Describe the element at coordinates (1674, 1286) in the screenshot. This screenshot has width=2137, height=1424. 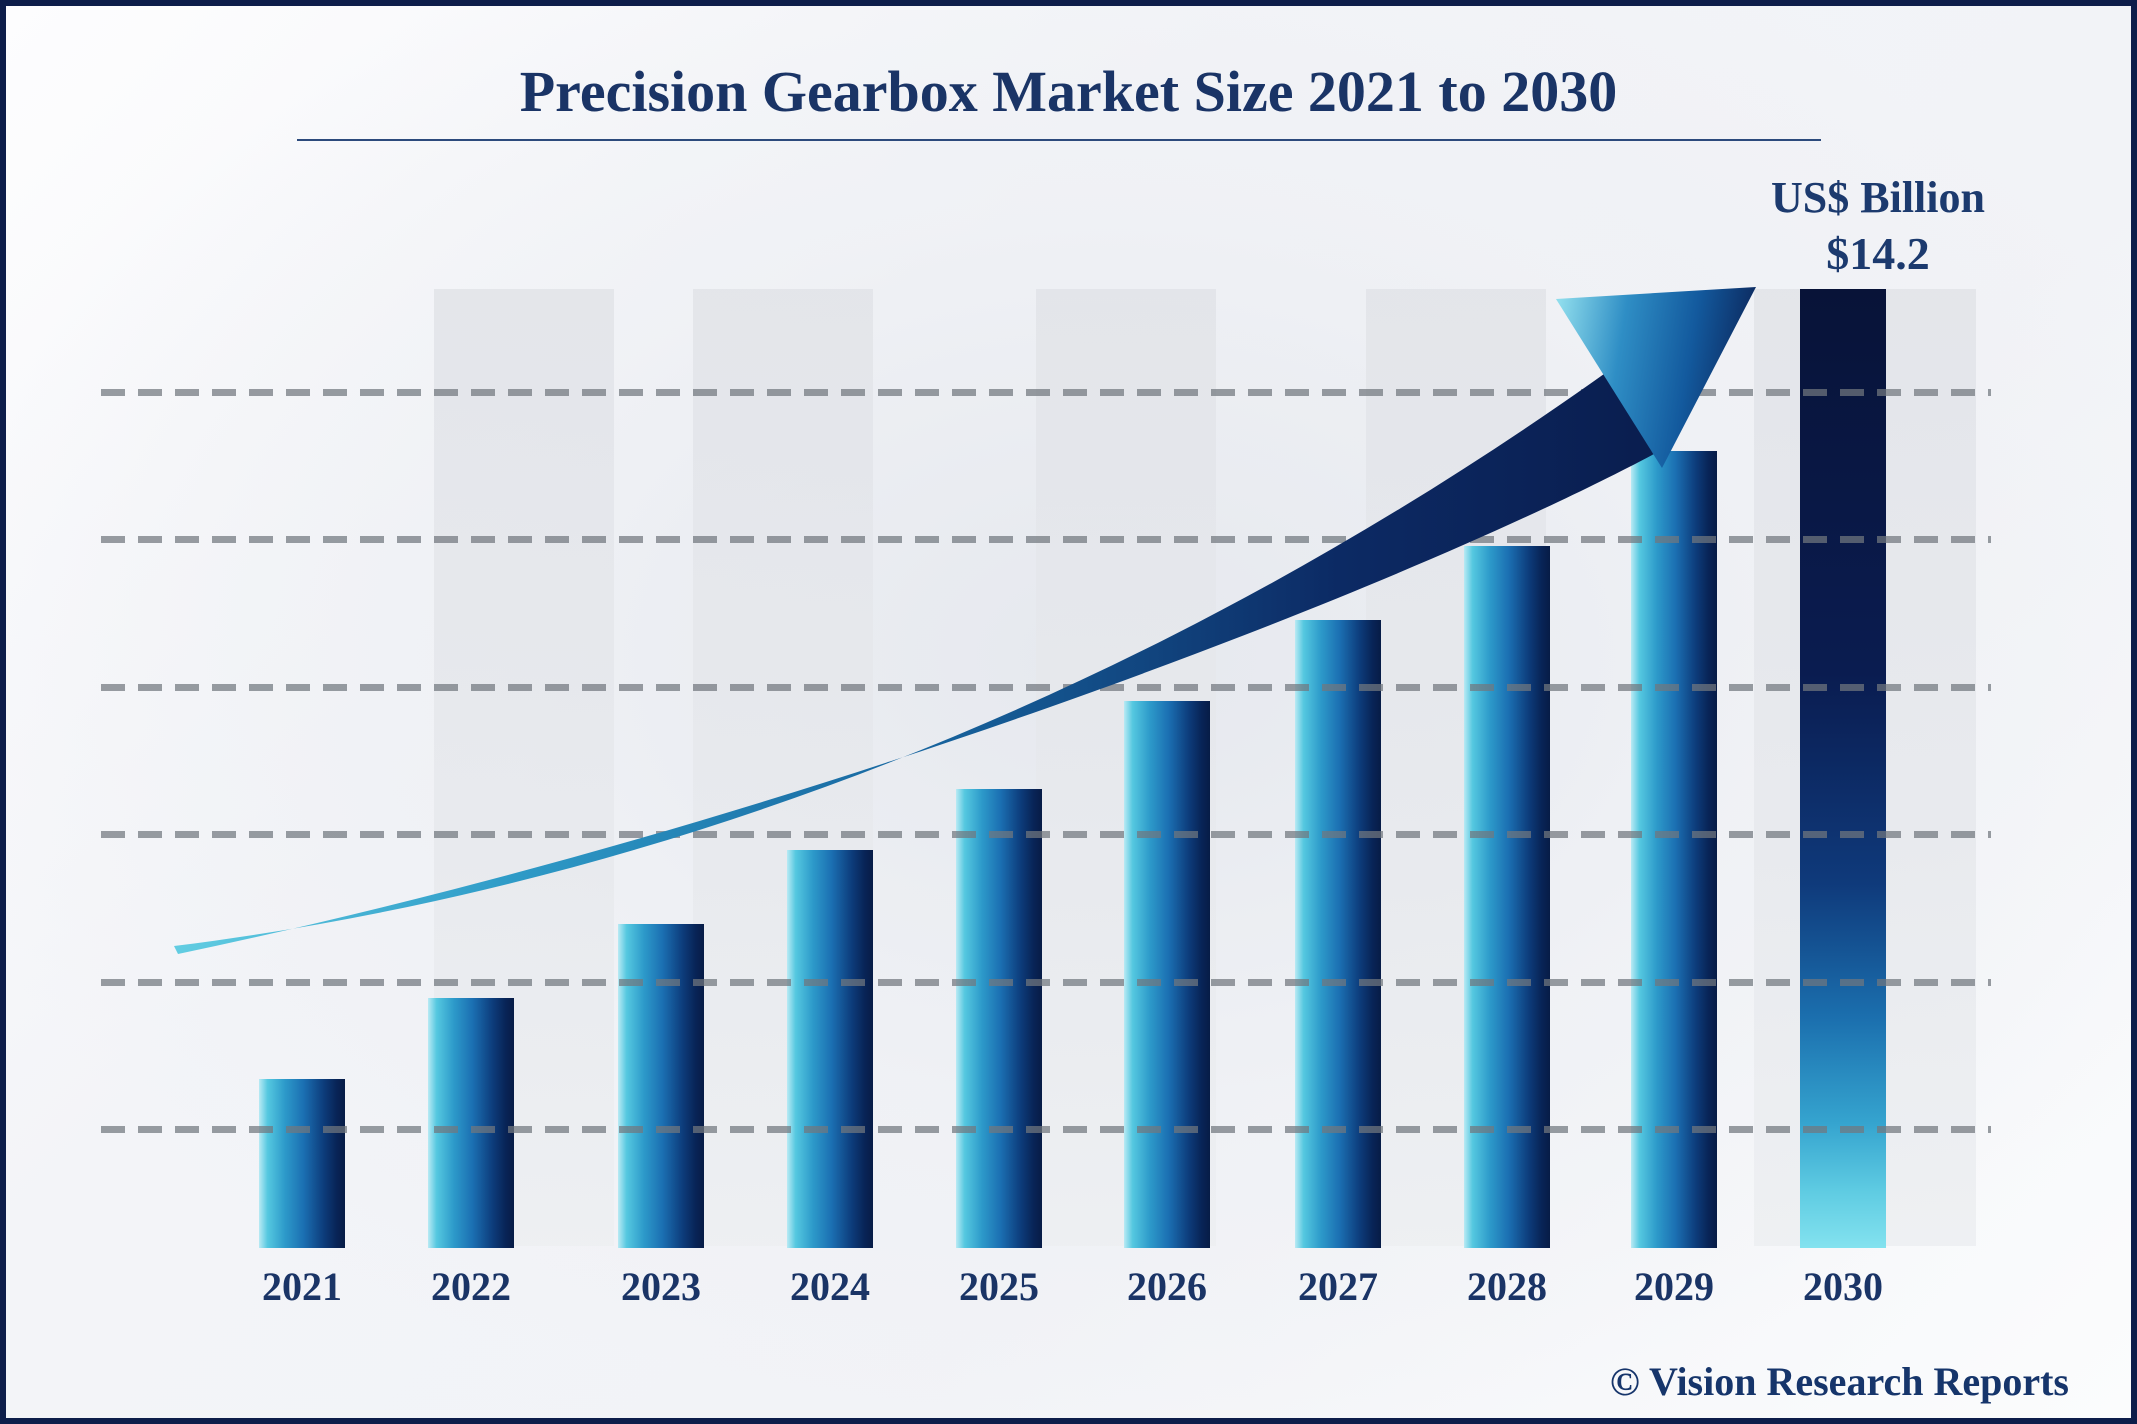
I see `axis-label-2029: 2029` at that location.